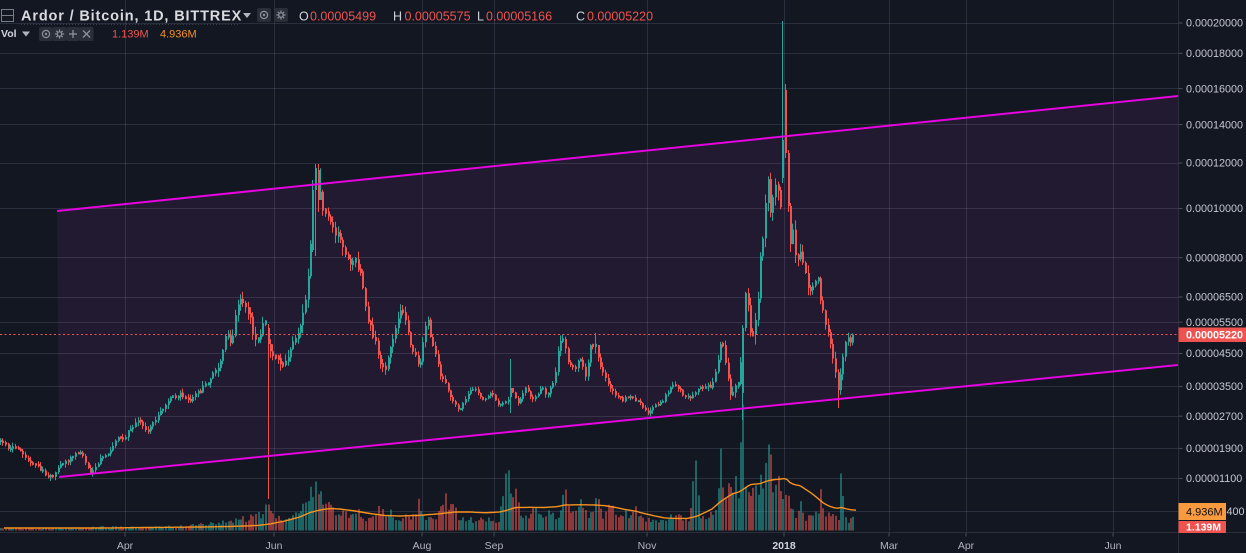 Image resolution: width=1246 pixels, height=553 pixels. I want to click on svg-text: L, so click(480, 17).